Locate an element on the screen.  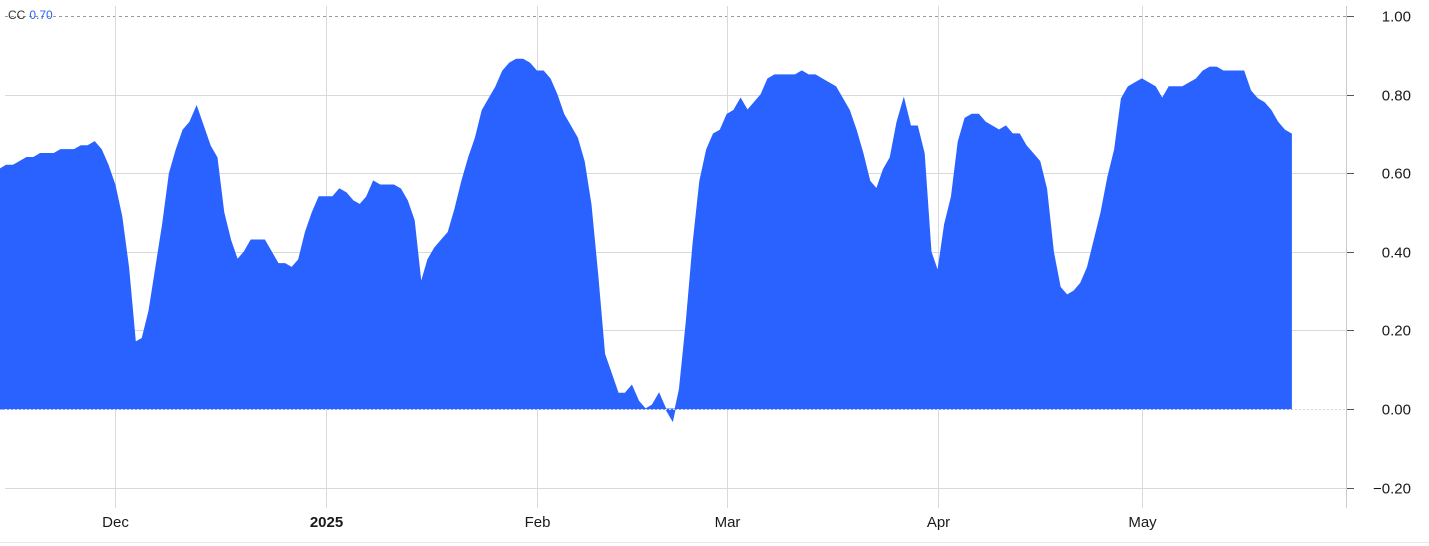
y-tick-label: 0.40 is located at coordinates (1396, 253).